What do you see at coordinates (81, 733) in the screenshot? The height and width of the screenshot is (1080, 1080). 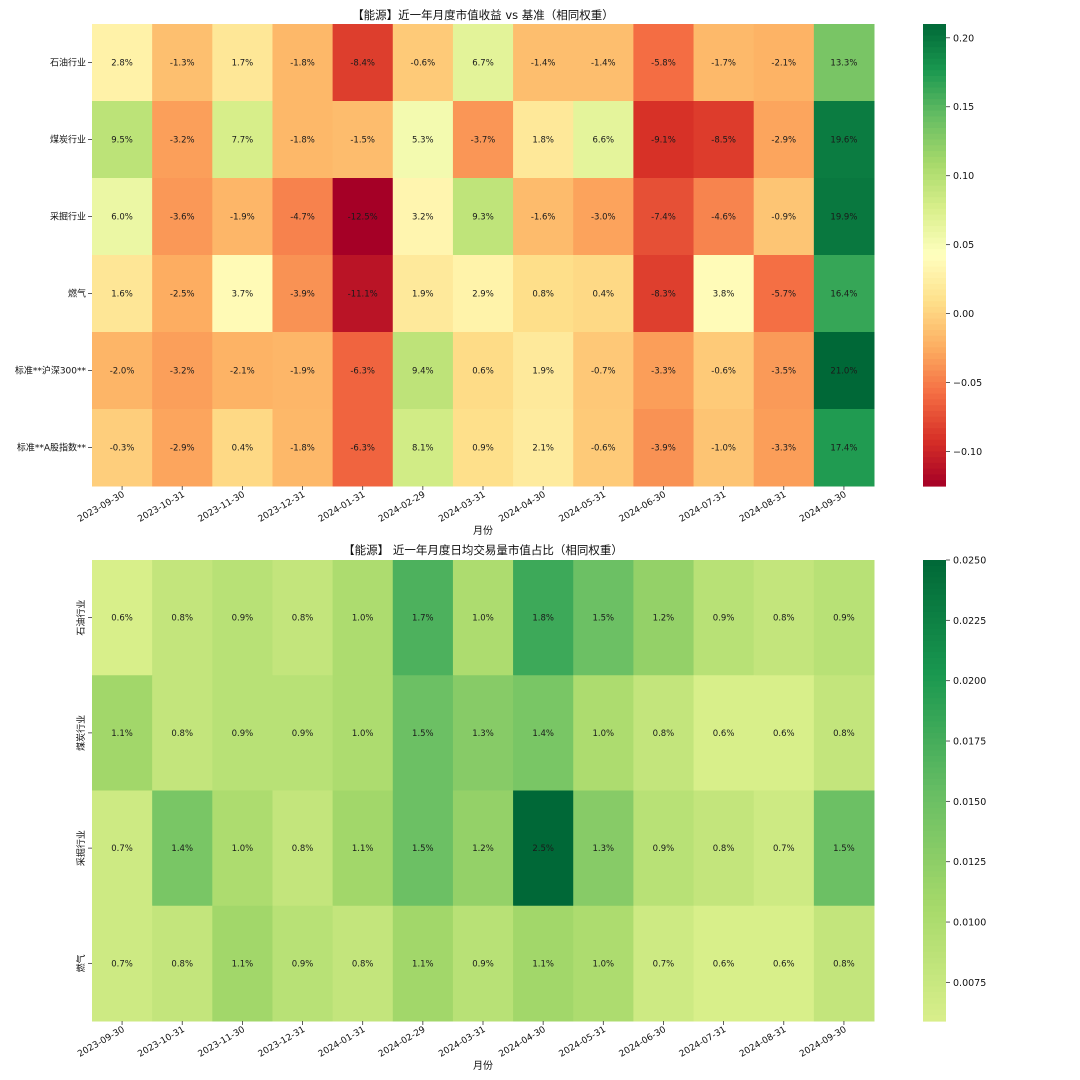 I see `row-label: 煤炭行业` at bounding box center [81, 733].